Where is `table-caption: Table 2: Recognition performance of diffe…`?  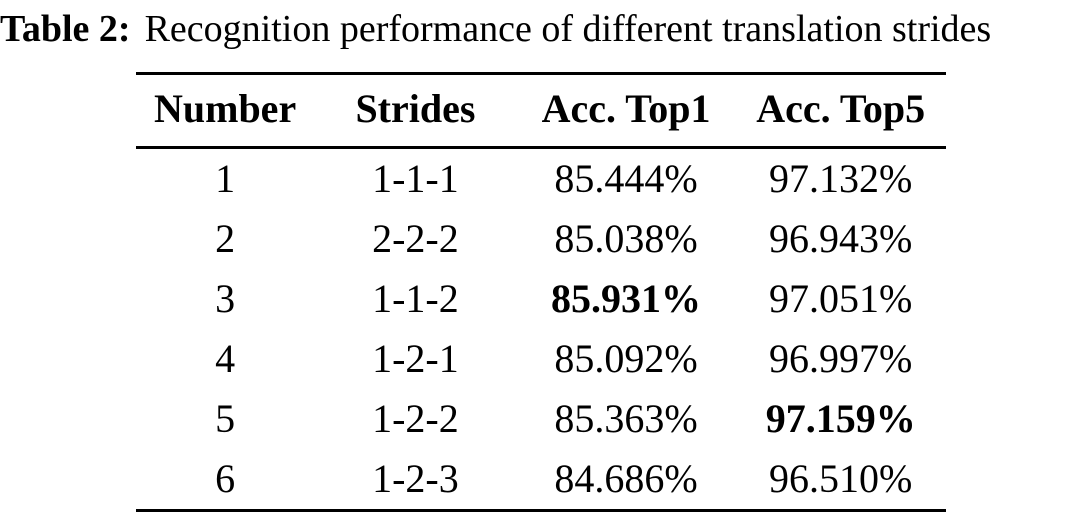 table-caption: Table 2: Recognition performance of diffe… is located at coordinates (541, 28).